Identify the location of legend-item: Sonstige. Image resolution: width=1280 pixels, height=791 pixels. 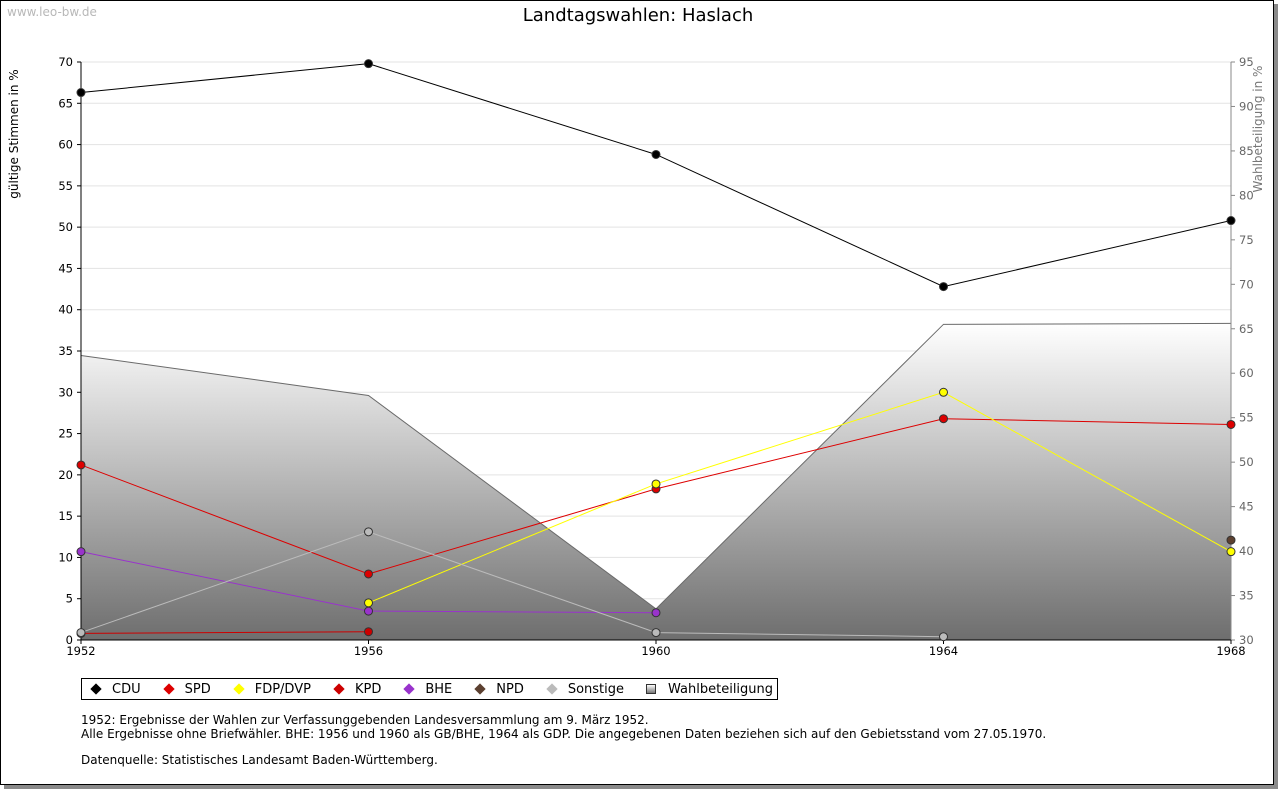
(585, 689).